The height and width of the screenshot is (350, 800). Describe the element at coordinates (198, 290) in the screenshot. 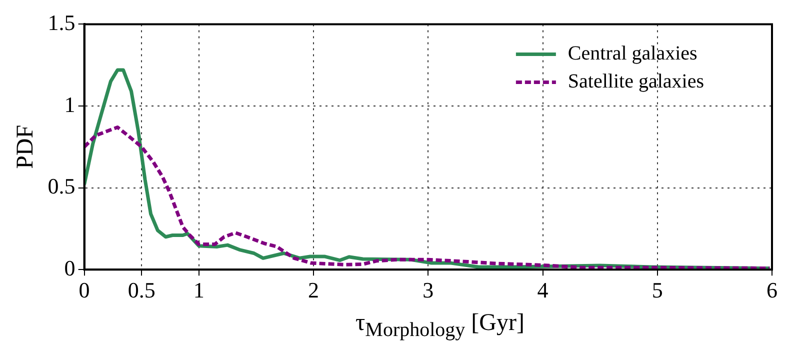

I see `x-tick-label: 1` at that location.